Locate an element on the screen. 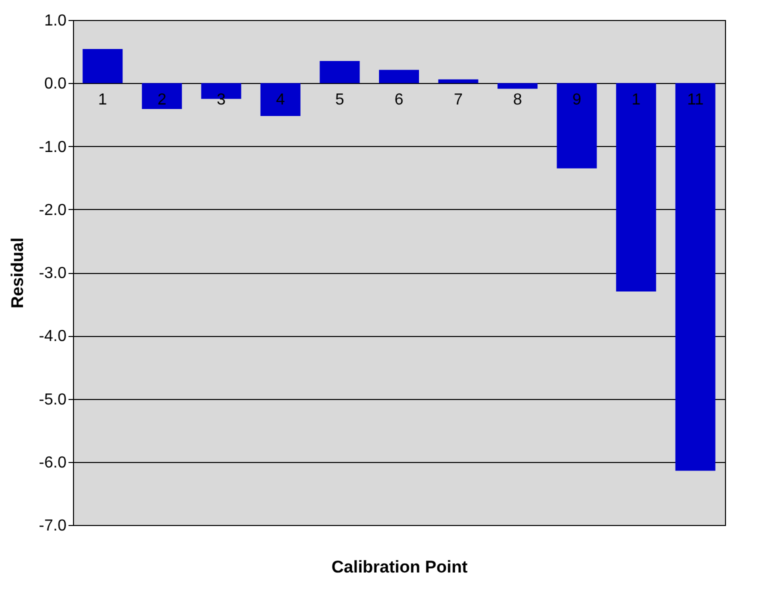 The width and height of the screenshot is (771, 589). x-tick-label: 9 is located at coordinates (577, 100).